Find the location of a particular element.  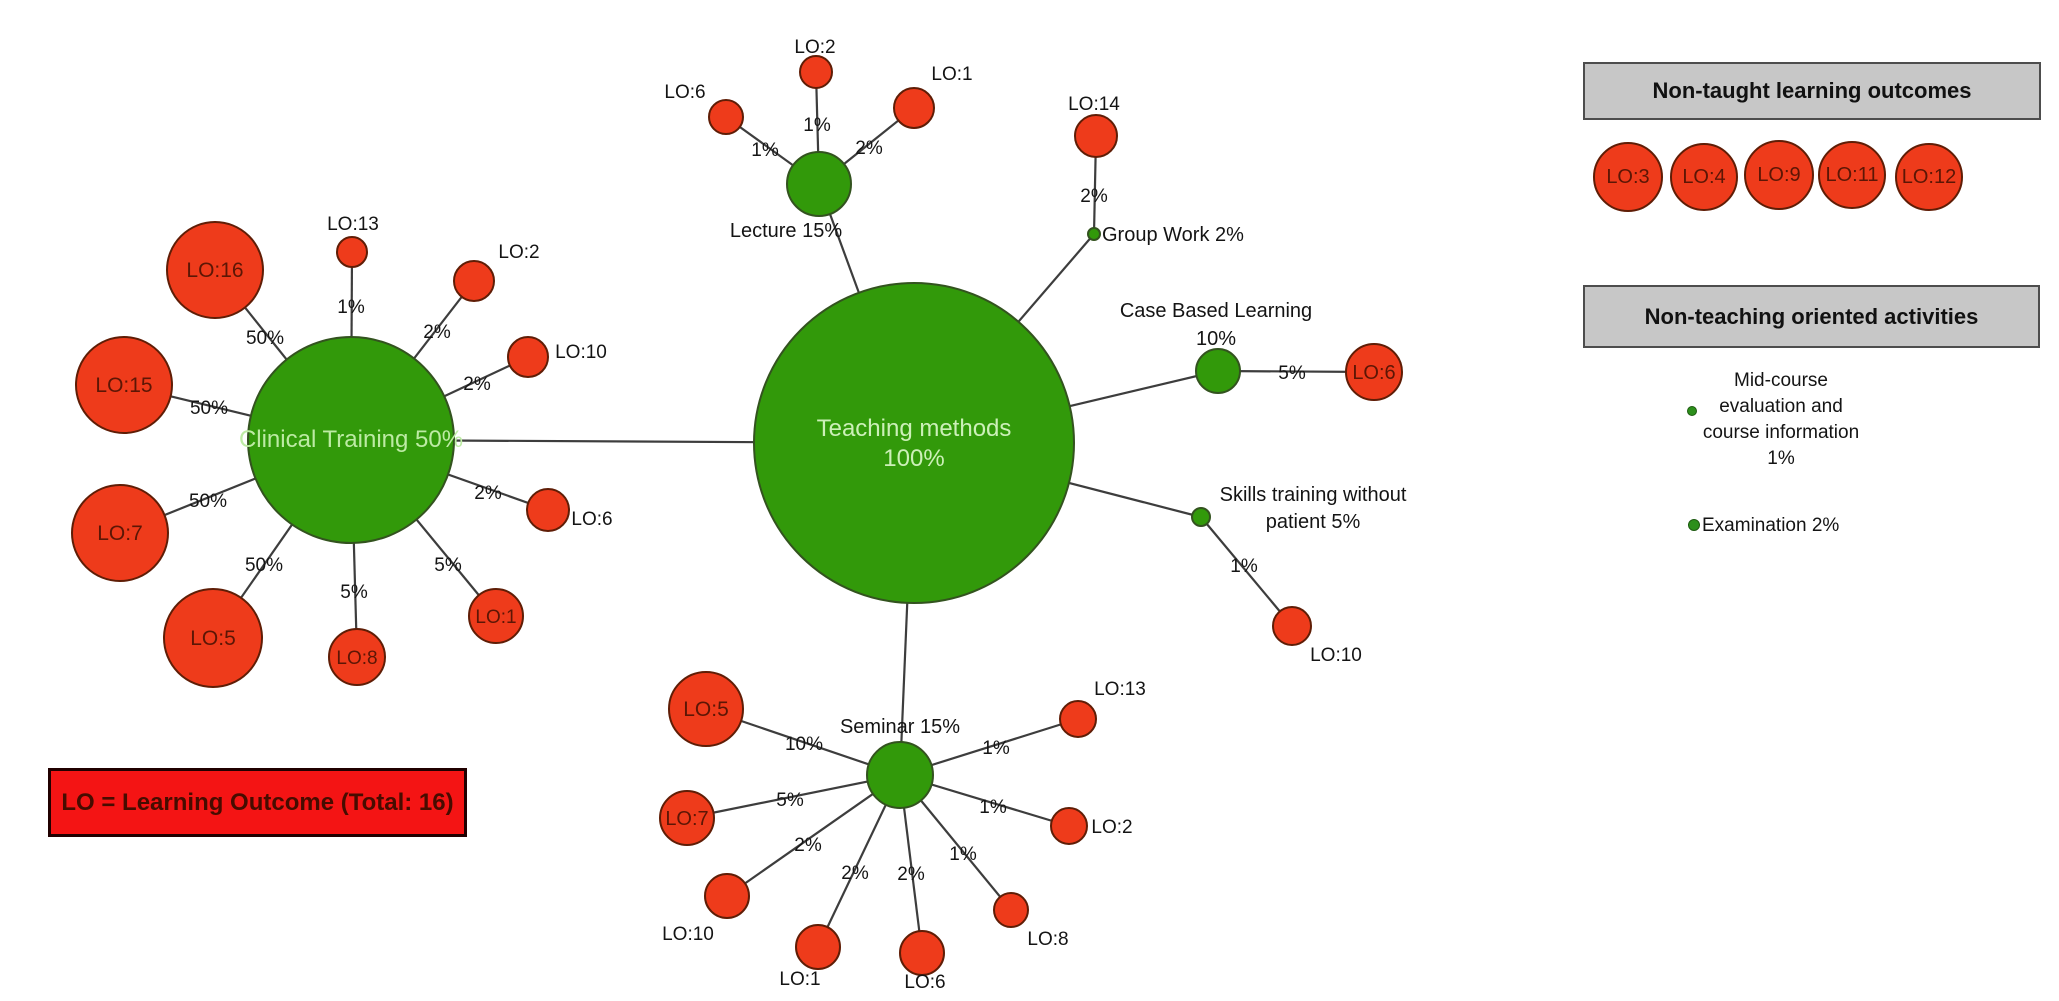

label-c-lo16-line-0: LO:16 is located at coordinates (214, 270).